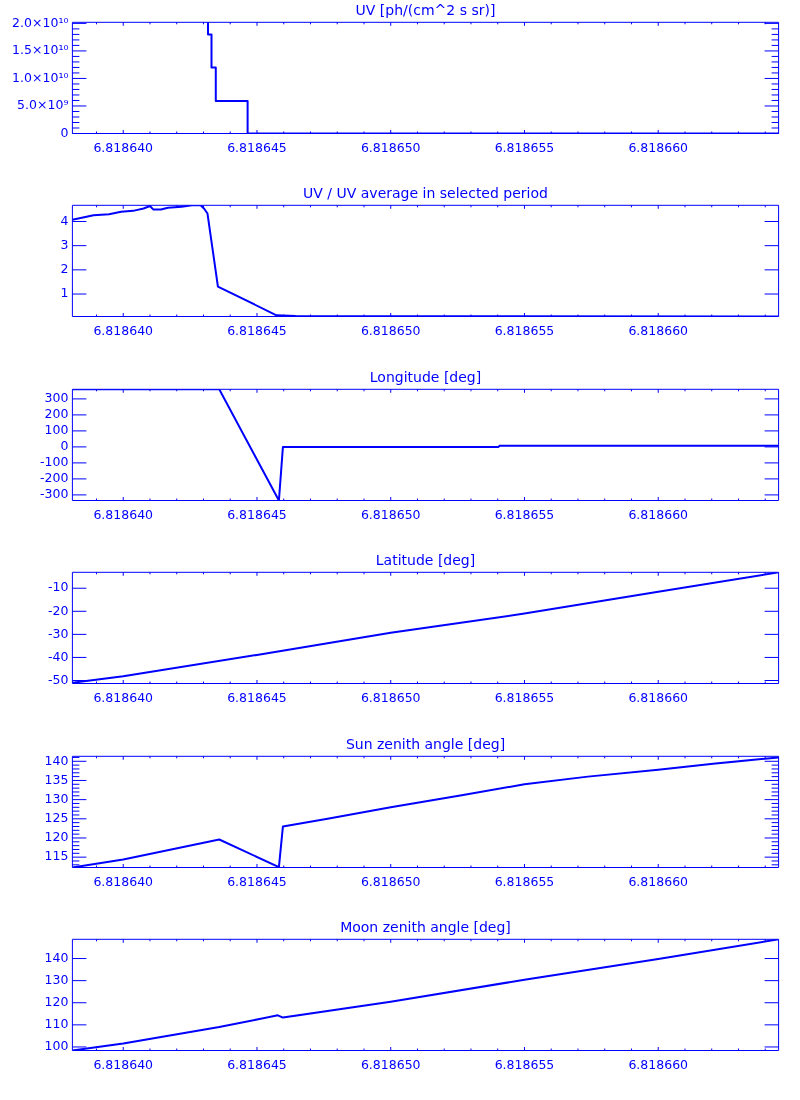  I want to click on chart-title: Sun zenith angle [deg], so click(425, 743).